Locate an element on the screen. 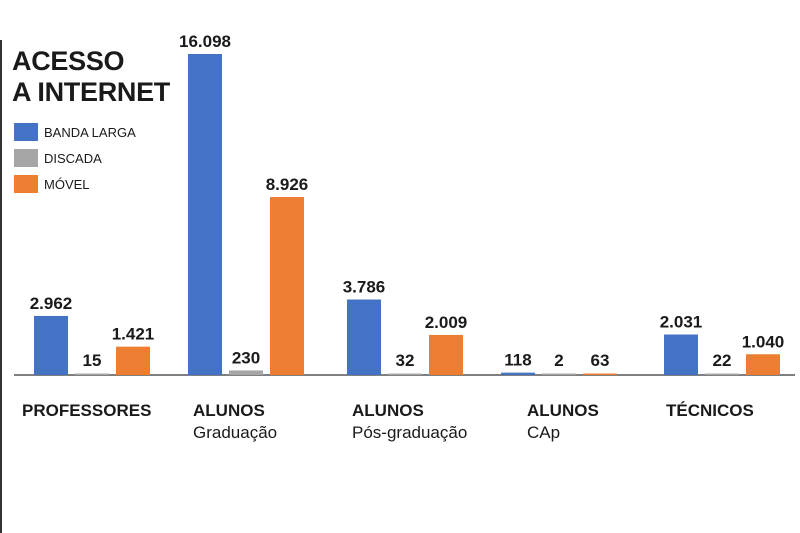 The image size is (800, 533). legend-label-discada: DISCADA is located at coordinates (73, 158).